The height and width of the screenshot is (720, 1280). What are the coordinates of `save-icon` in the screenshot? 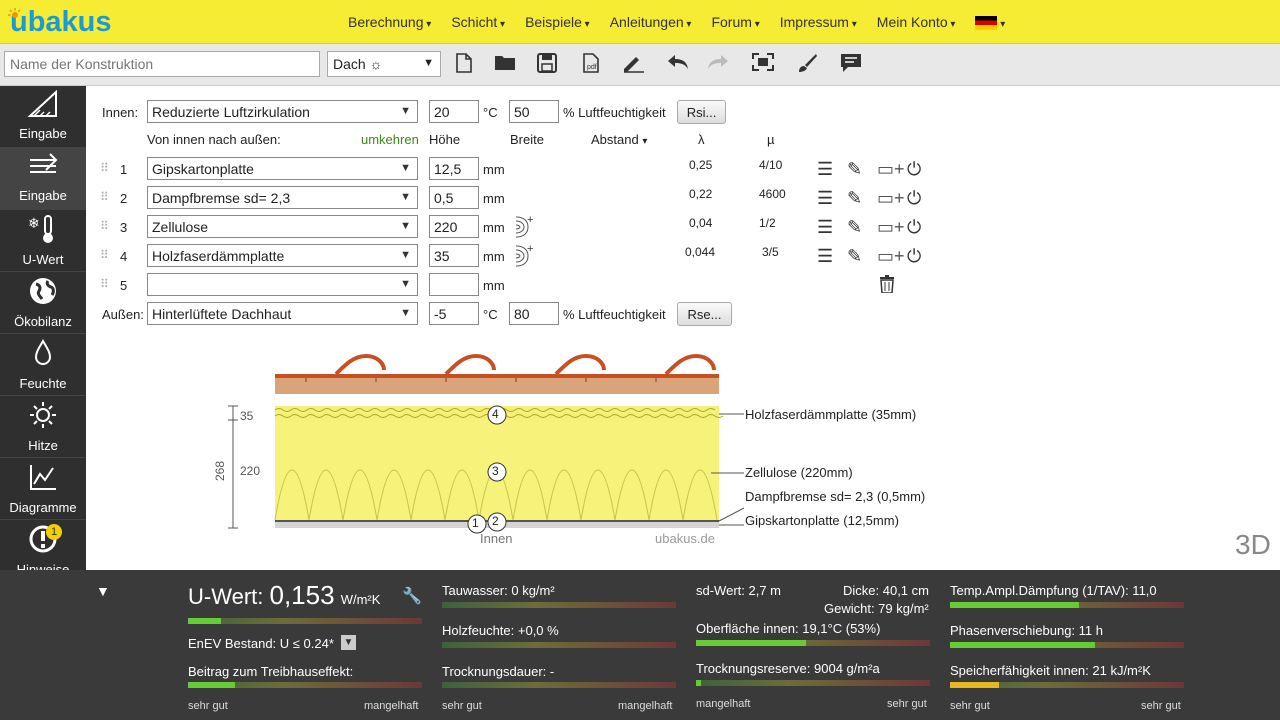 It's located at (547, 65).